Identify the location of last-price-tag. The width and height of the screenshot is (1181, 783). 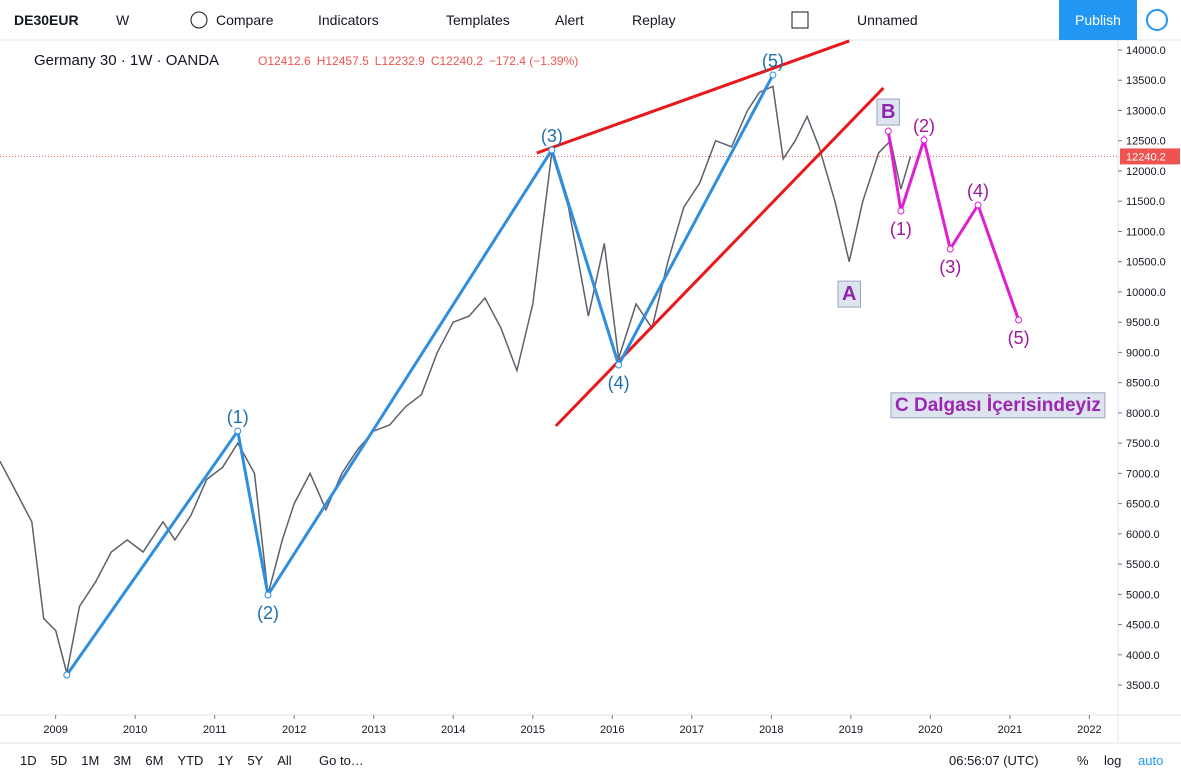
(1150, 156).